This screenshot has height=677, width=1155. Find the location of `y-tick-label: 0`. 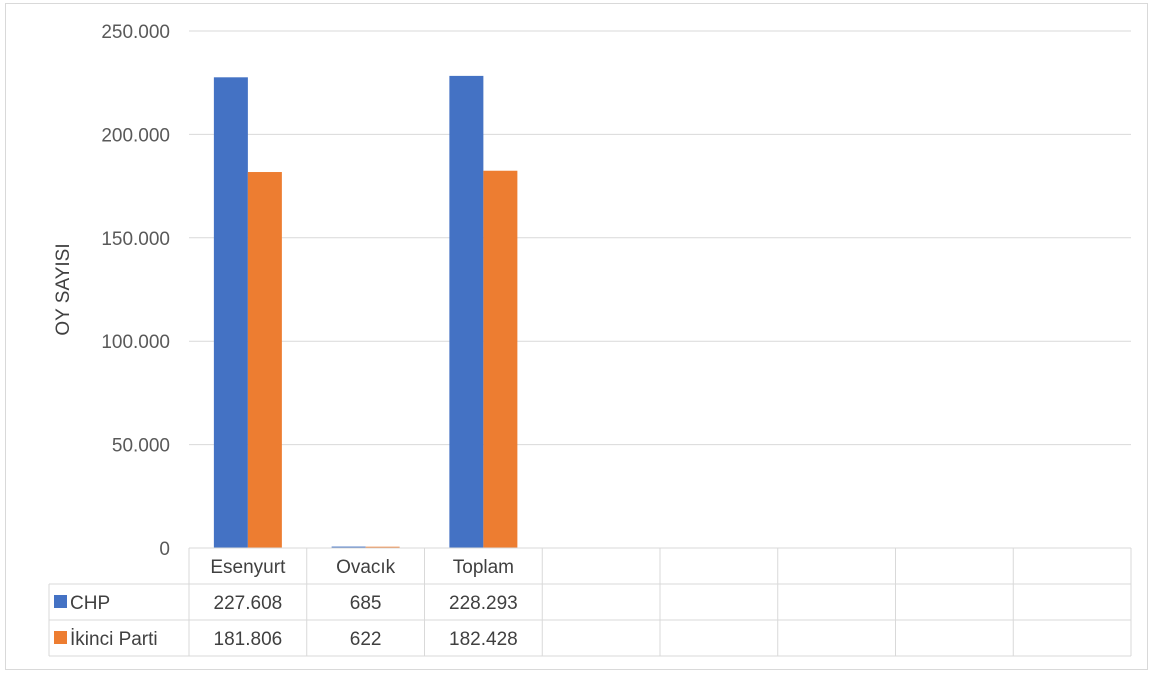

y-tick-label: 0 is located at coordinates (164, 549).